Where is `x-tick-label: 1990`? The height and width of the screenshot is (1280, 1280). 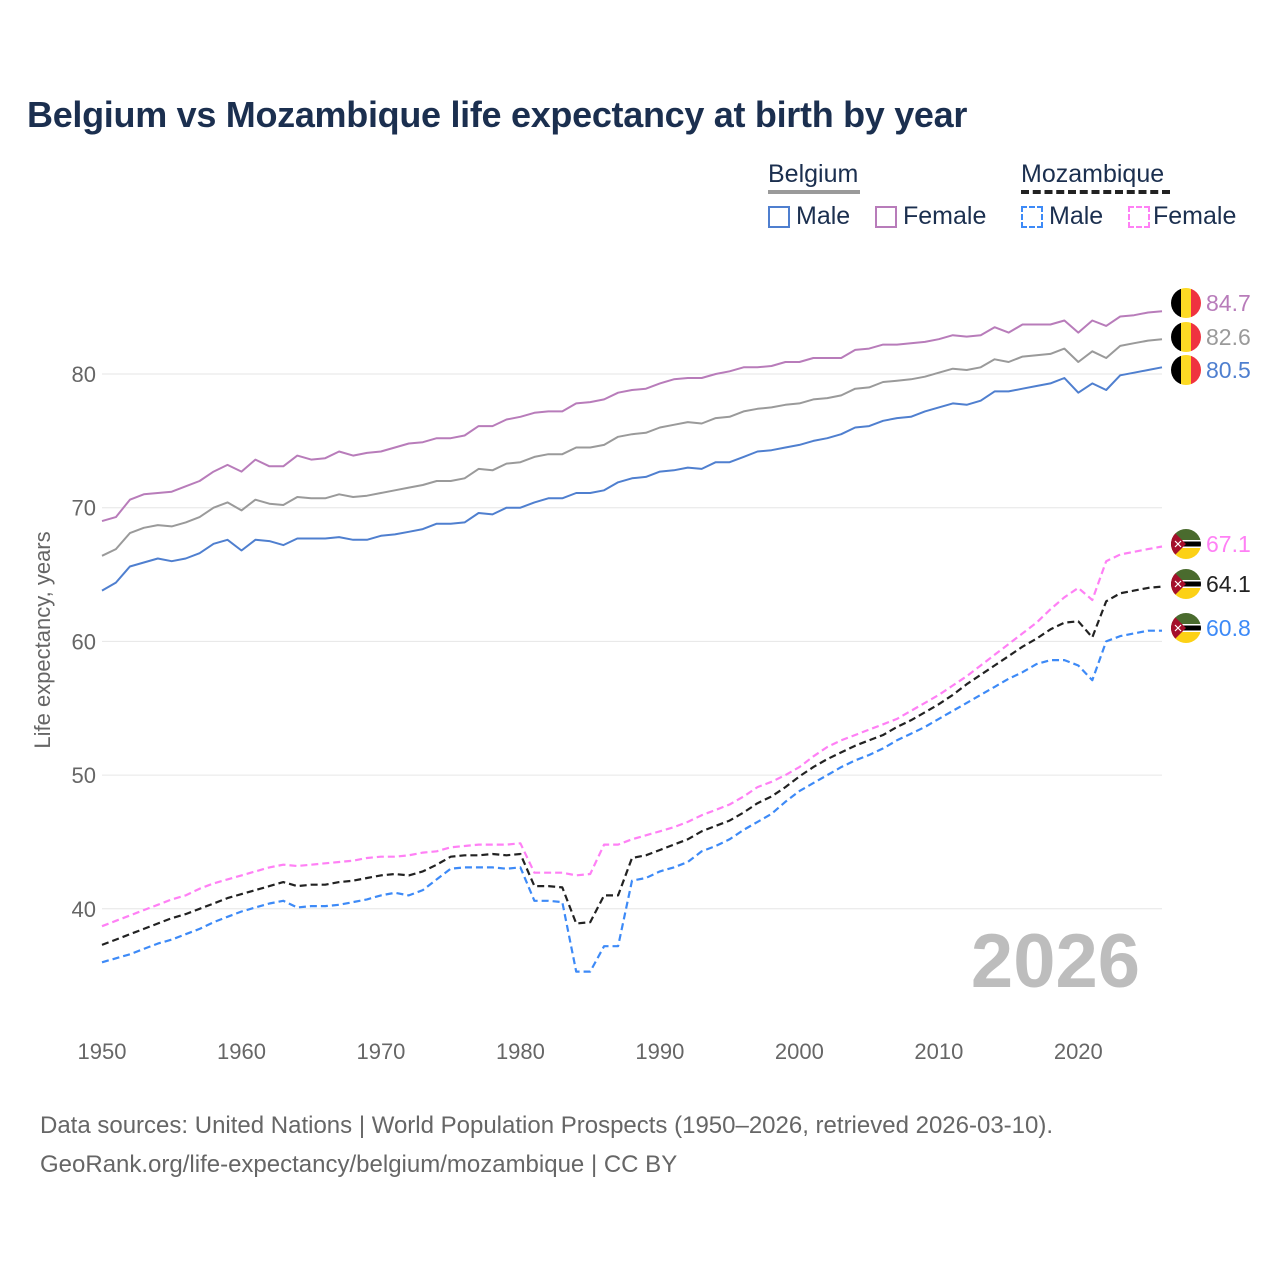 x-tick-label: 1990 is located at coordinates (659, 1051).